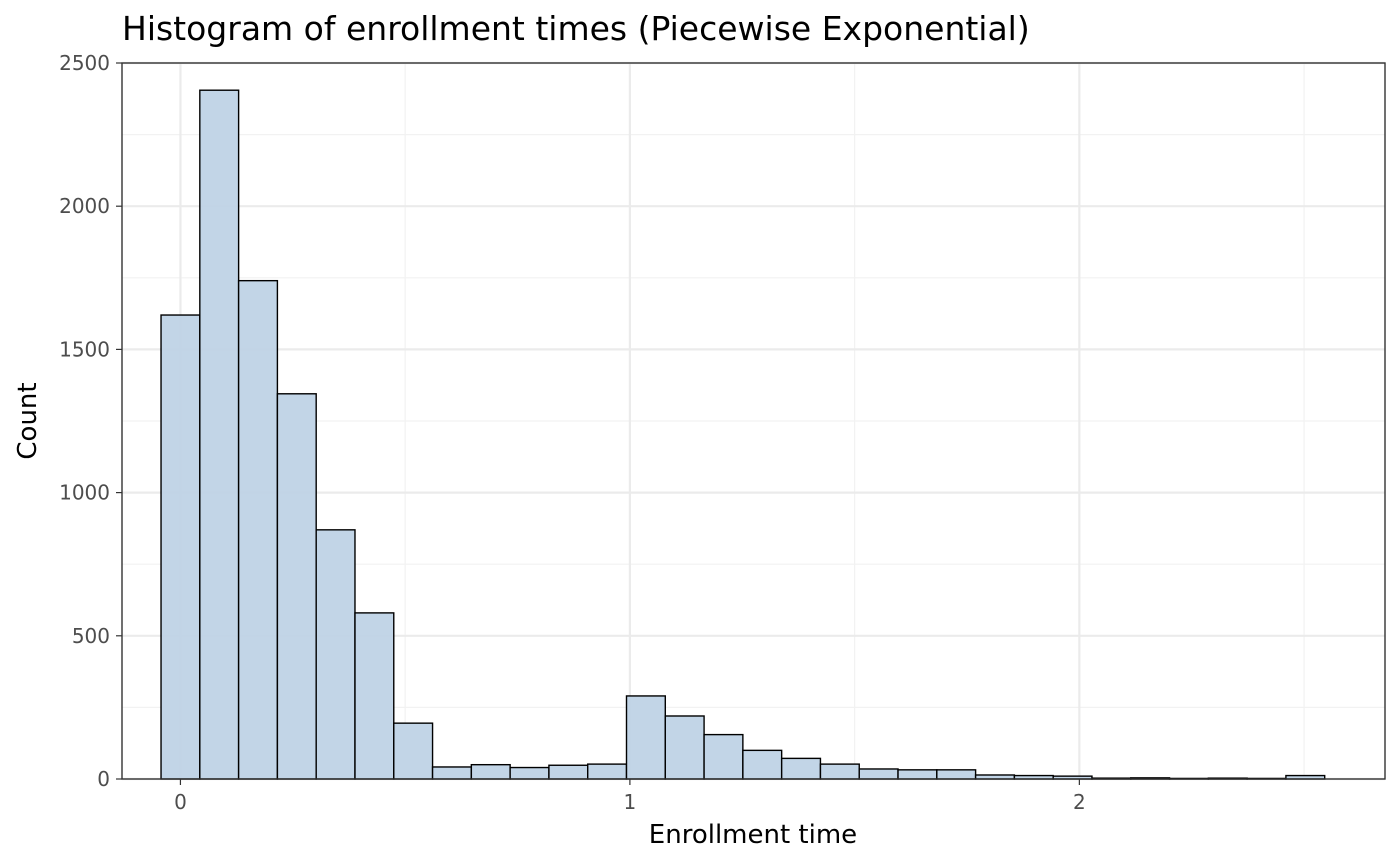 This screenshot has height=865, width=1400. I want to click on y-tick-label: 500, so click(91, 636).